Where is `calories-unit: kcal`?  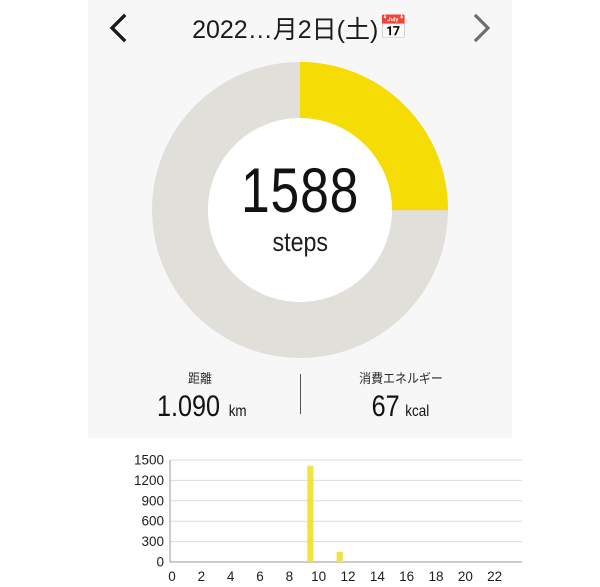 calories-unit: kcal is located at coordinates (417, 411).